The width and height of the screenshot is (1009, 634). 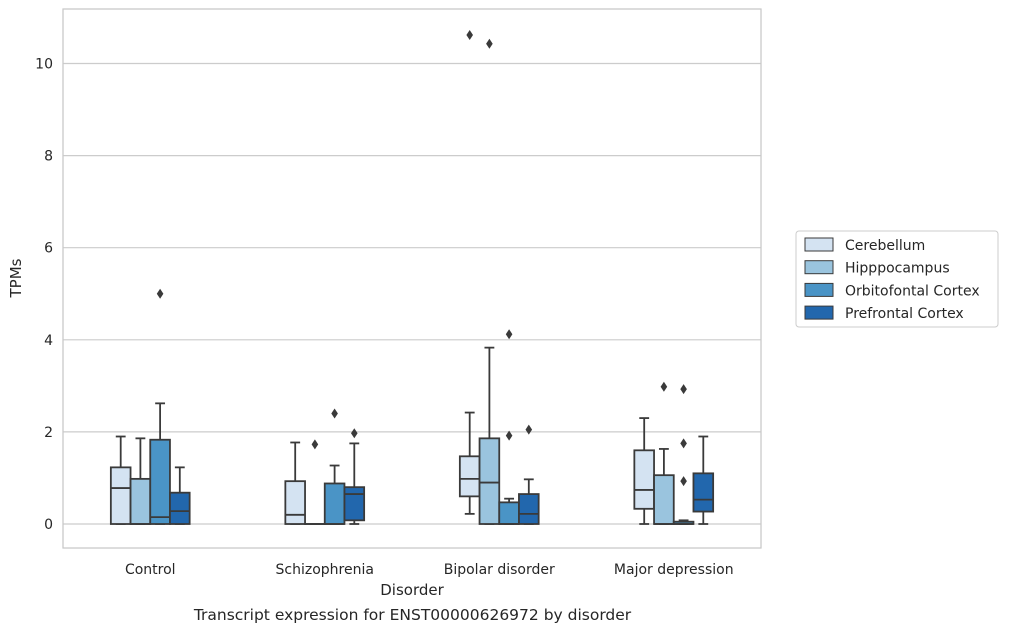 What do you see at coordinates (48, 433) in the screenshot?
I see `y-tick-label: 2` at bounding box center [48, 433].